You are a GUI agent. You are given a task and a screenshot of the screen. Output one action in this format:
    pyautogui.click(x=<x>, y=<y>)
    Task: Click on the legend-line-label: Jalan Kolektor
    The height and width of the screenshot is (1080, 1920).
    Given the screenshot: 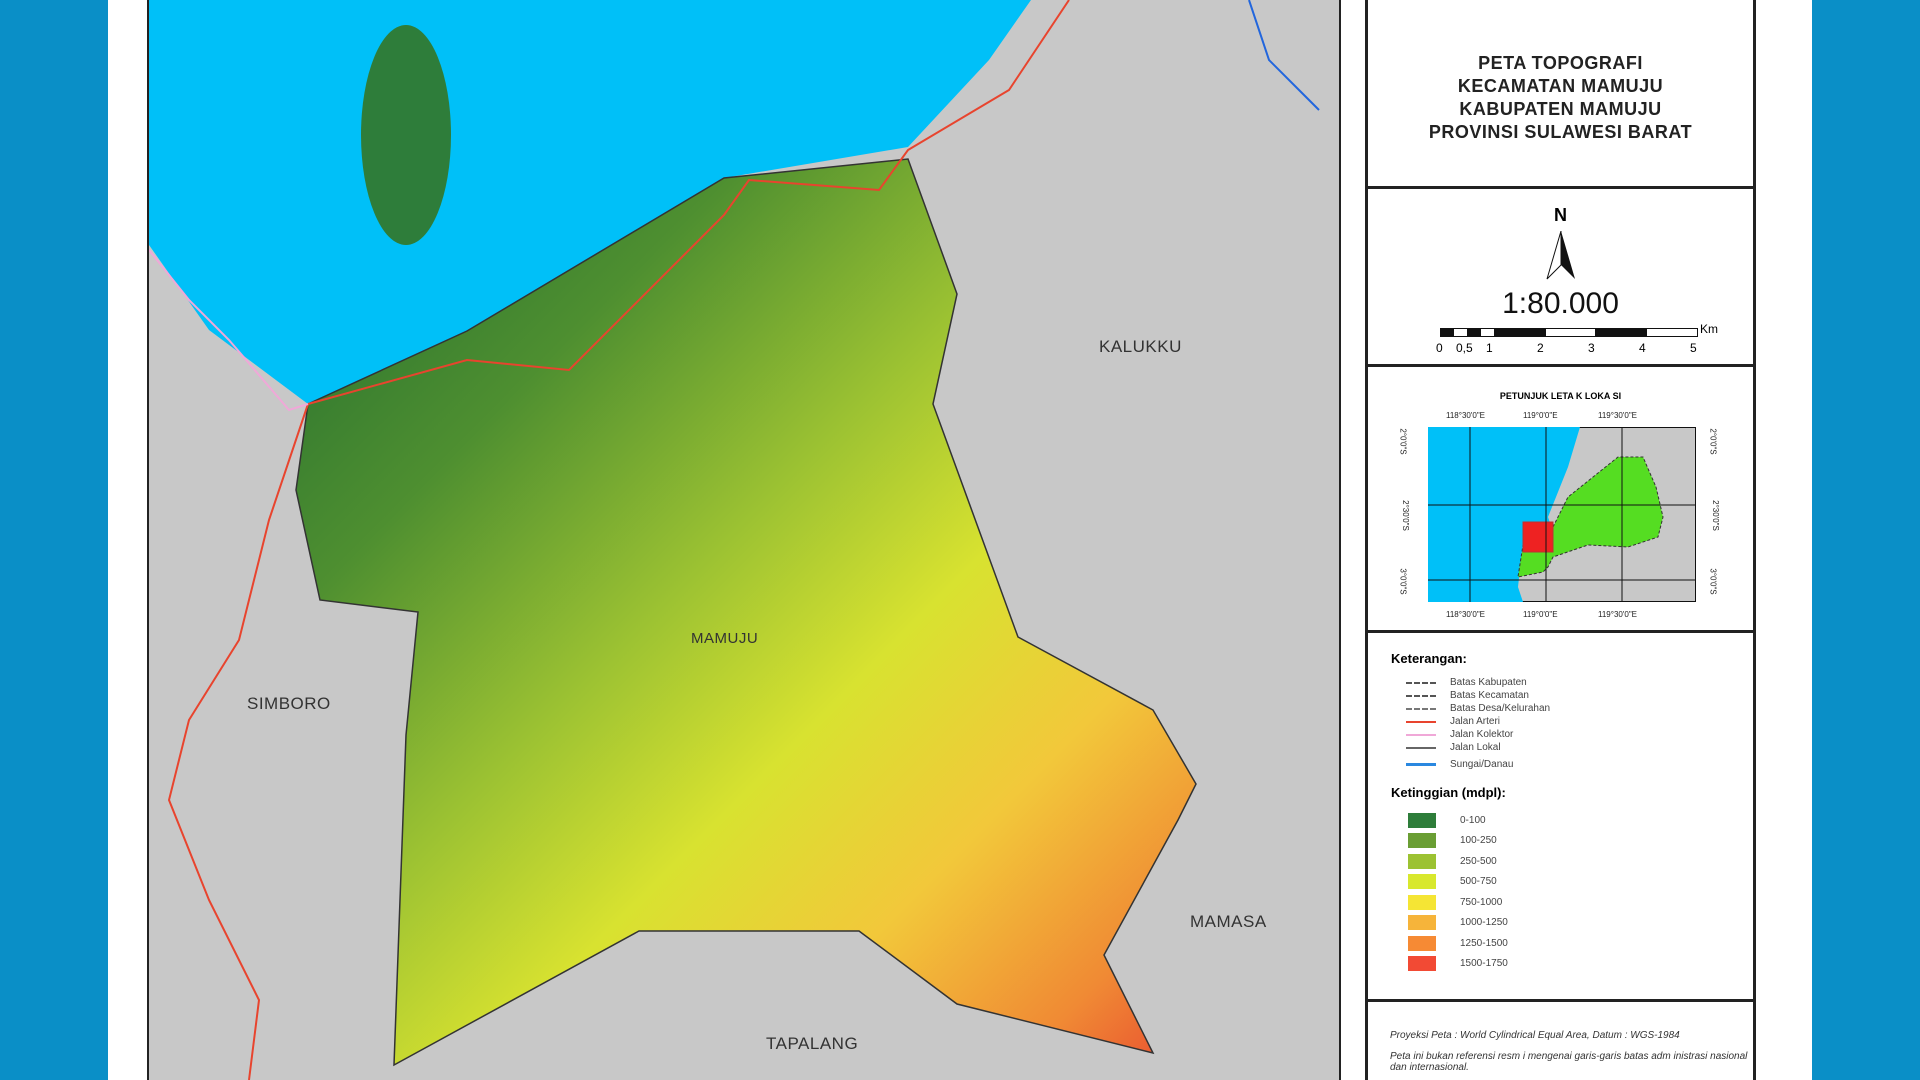 What is the action you would take?
    pyautogui.click(x=1482, y=734)
    